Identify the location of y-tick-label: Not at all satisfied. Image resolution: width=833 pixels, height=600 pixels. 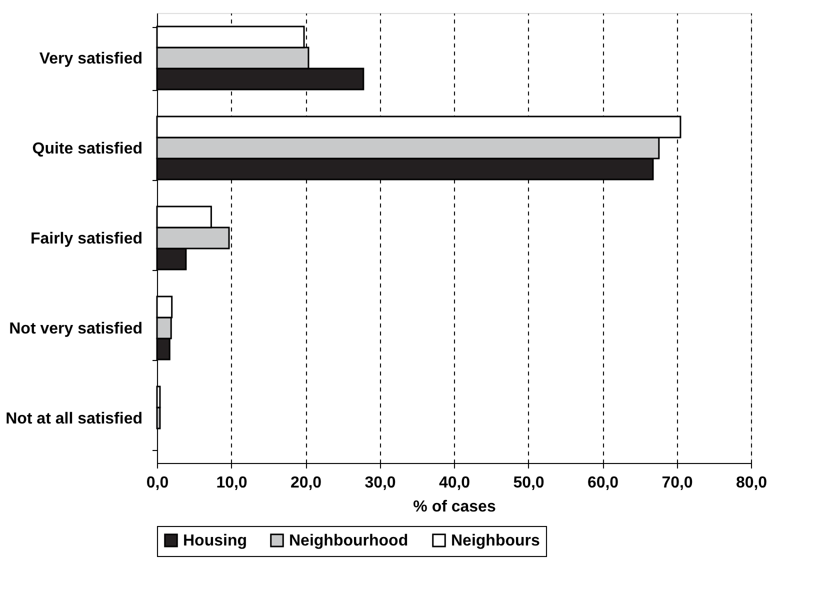
(74, 419).